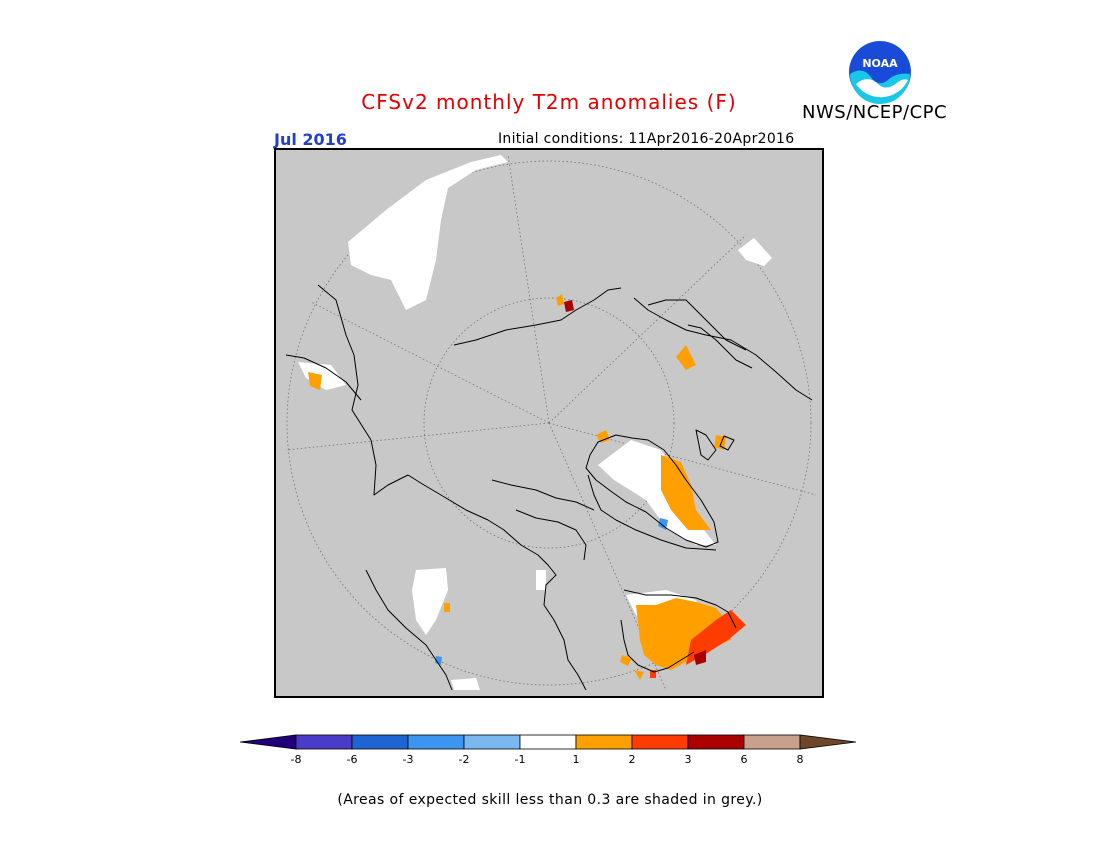  What do you see at coordinates (543, 495) in the screenshot?
I see `coastline-arctic-islands` at bounding box center [543, 495].